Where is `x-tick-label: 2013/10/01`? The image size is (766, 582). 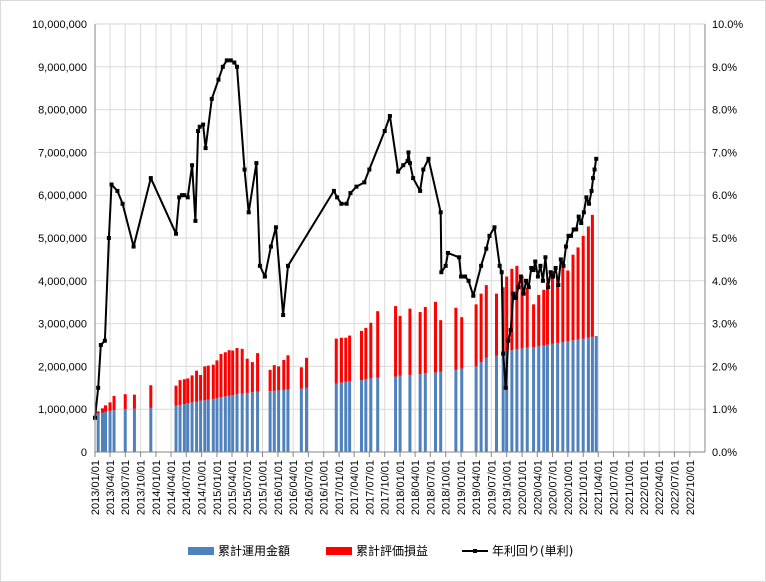 x-tick-label: 2013/10/01 is located at coordinates (142, 487).